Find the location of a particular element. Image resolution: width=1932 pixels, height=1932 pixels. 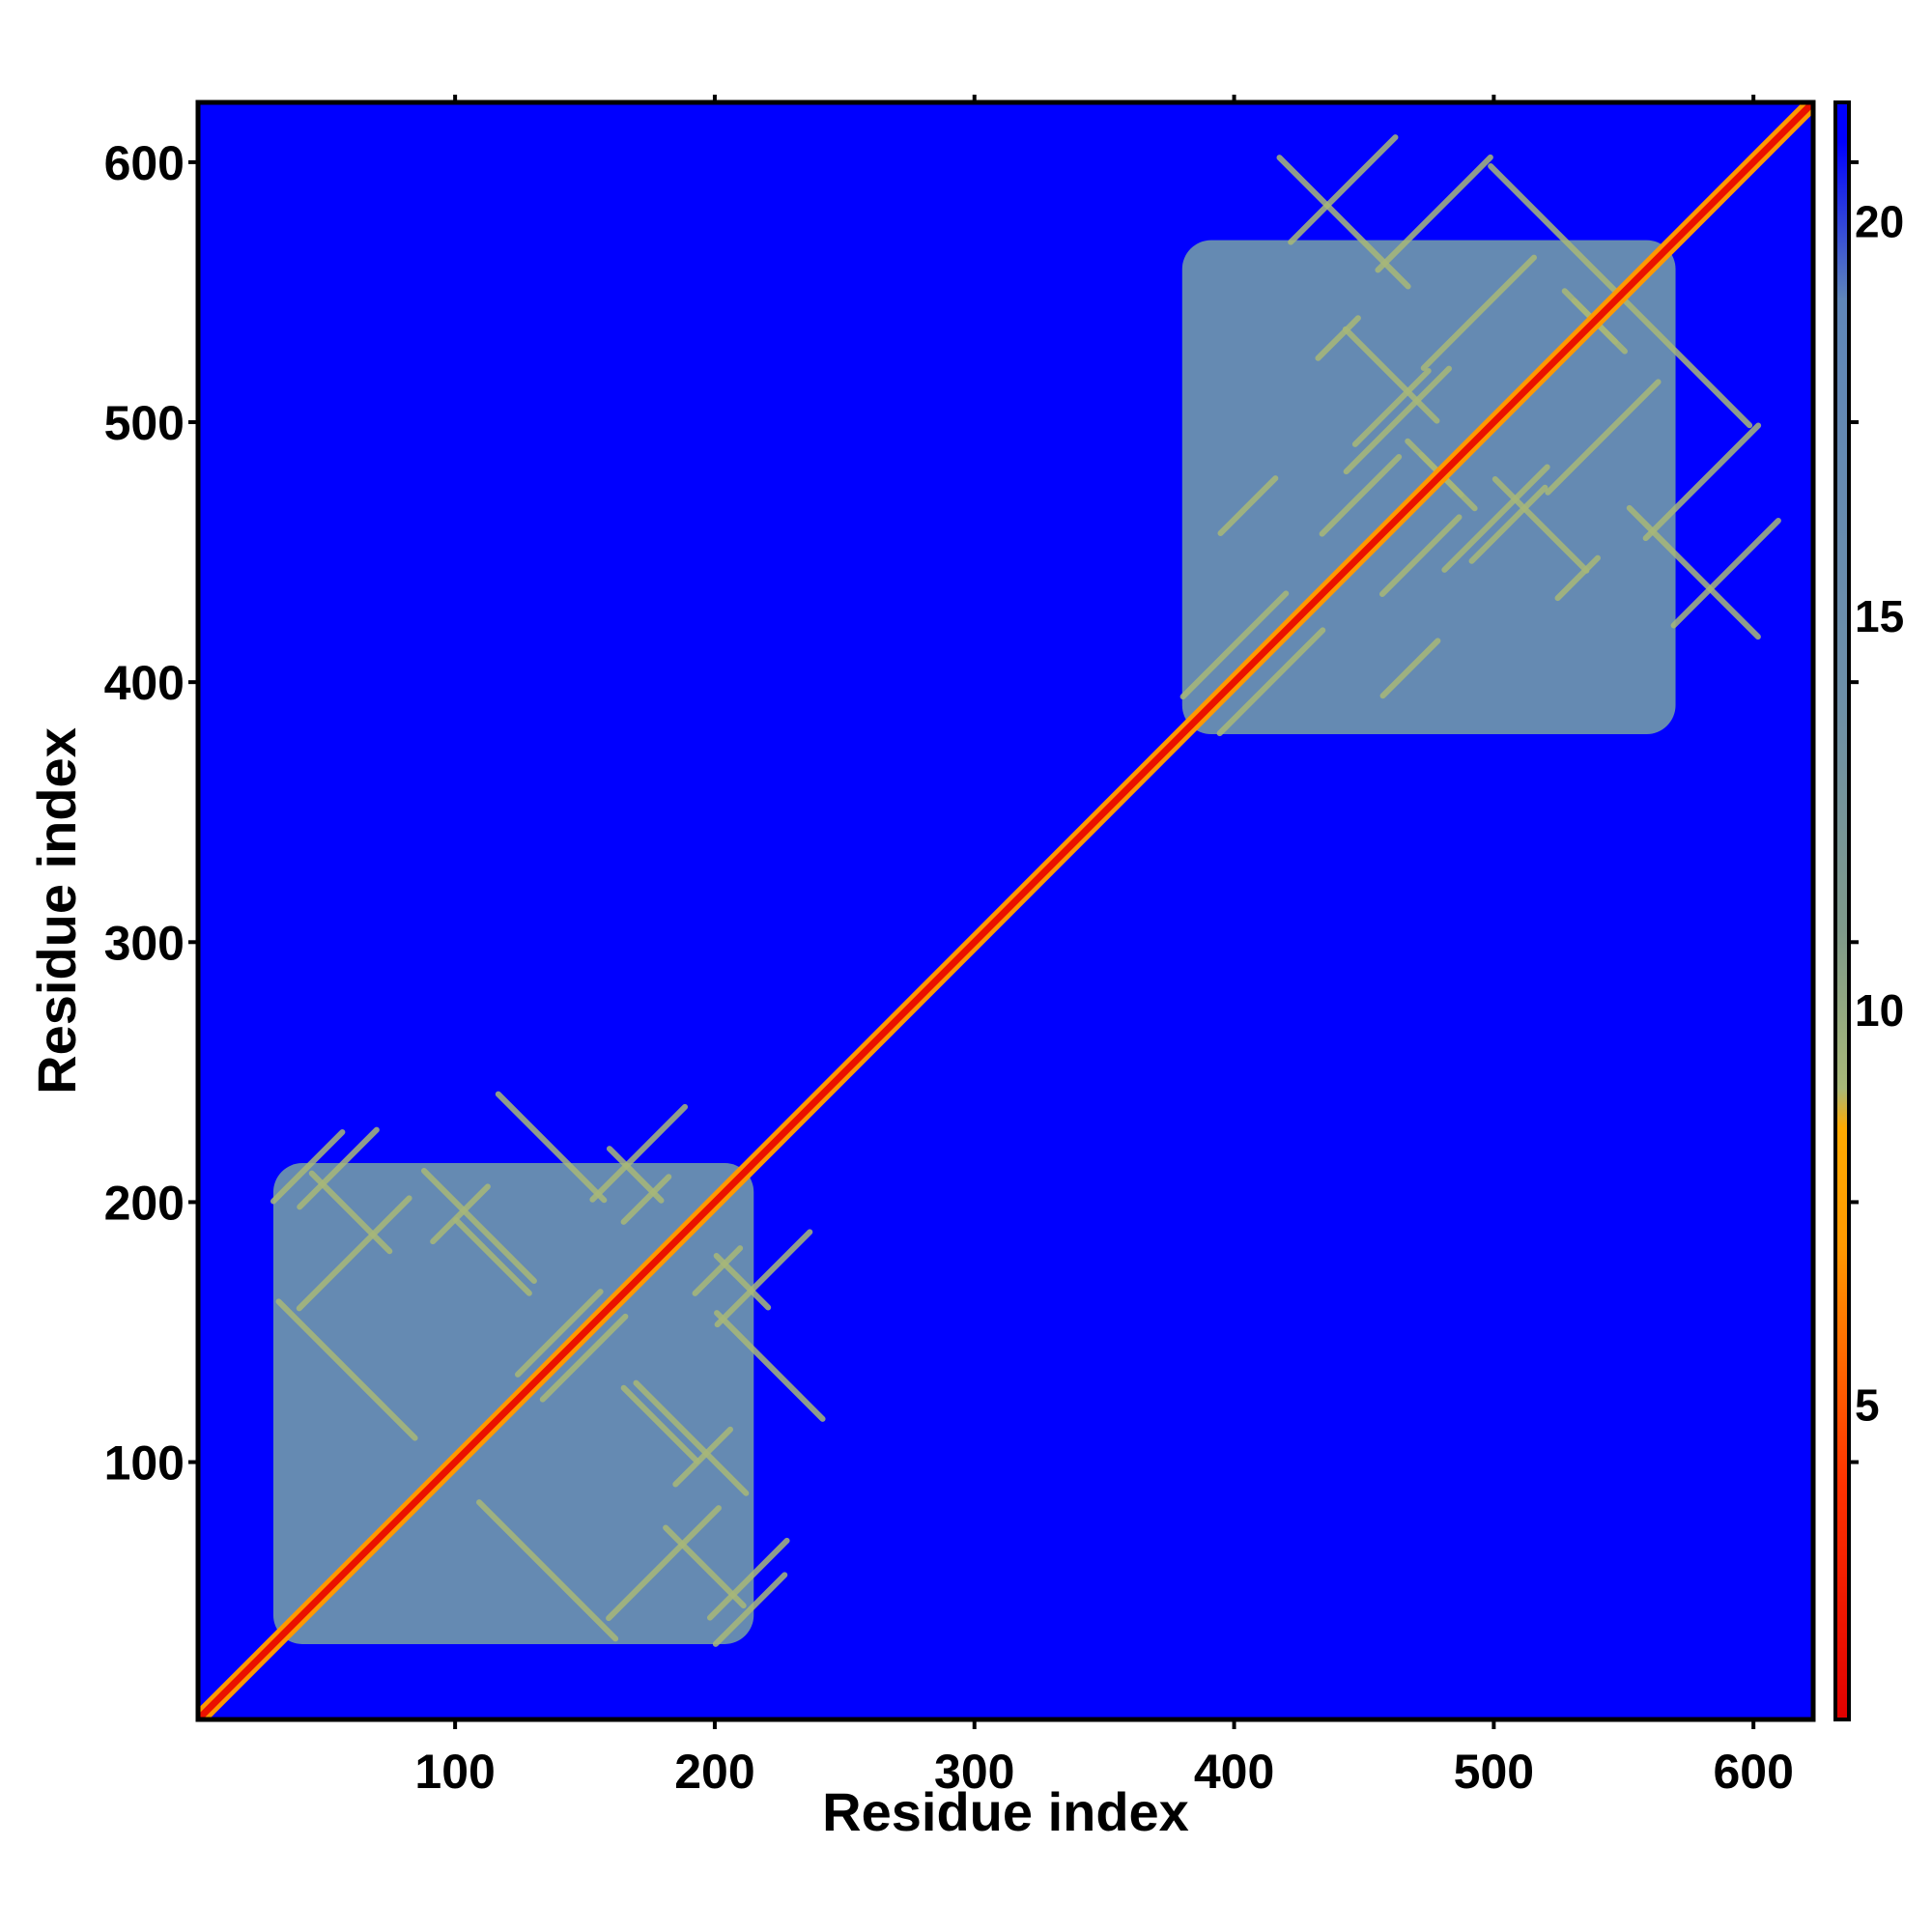

x-axis-title: Residue index is located at coordinates (1005, 1811).